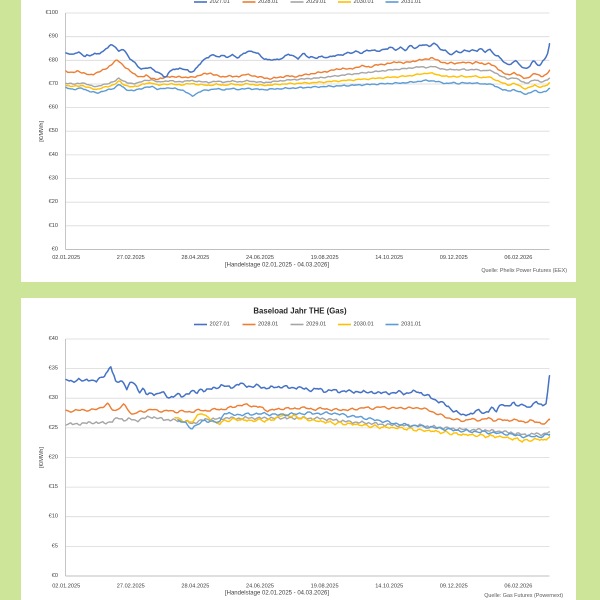 The image size is (600, 600). I want to click on svg-text: €80, so click(53, 60).